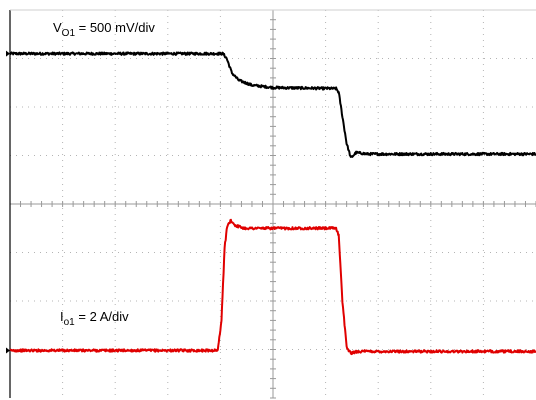 Image resolution: width=536 pixels, height=400 pixels. I want to click on voltage-ground-marker, so click(8, 53).